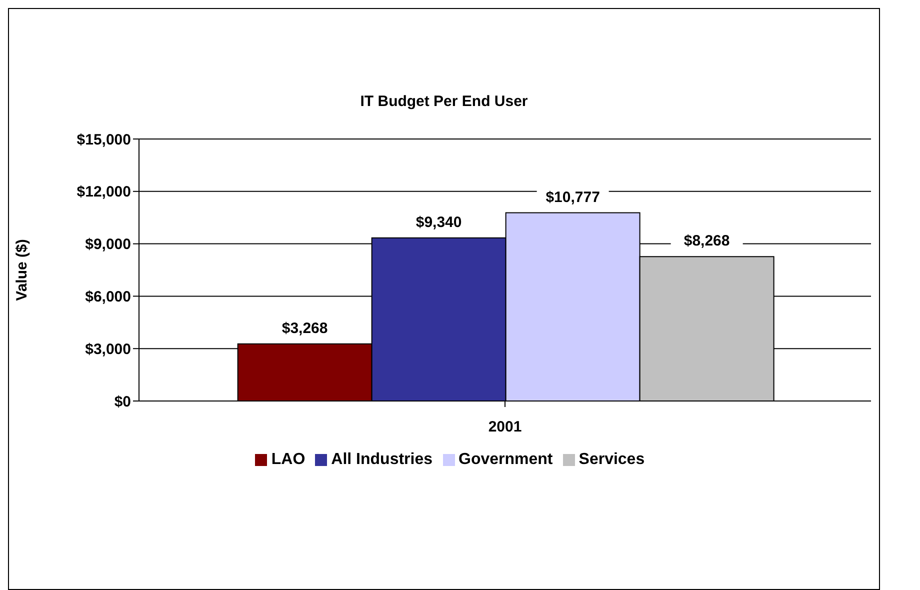 This screenshot has height=590, width=920. Describe the element at coordinates (108, 297) in the screenshot. I see `y-tick-label: $6,000` at that location.